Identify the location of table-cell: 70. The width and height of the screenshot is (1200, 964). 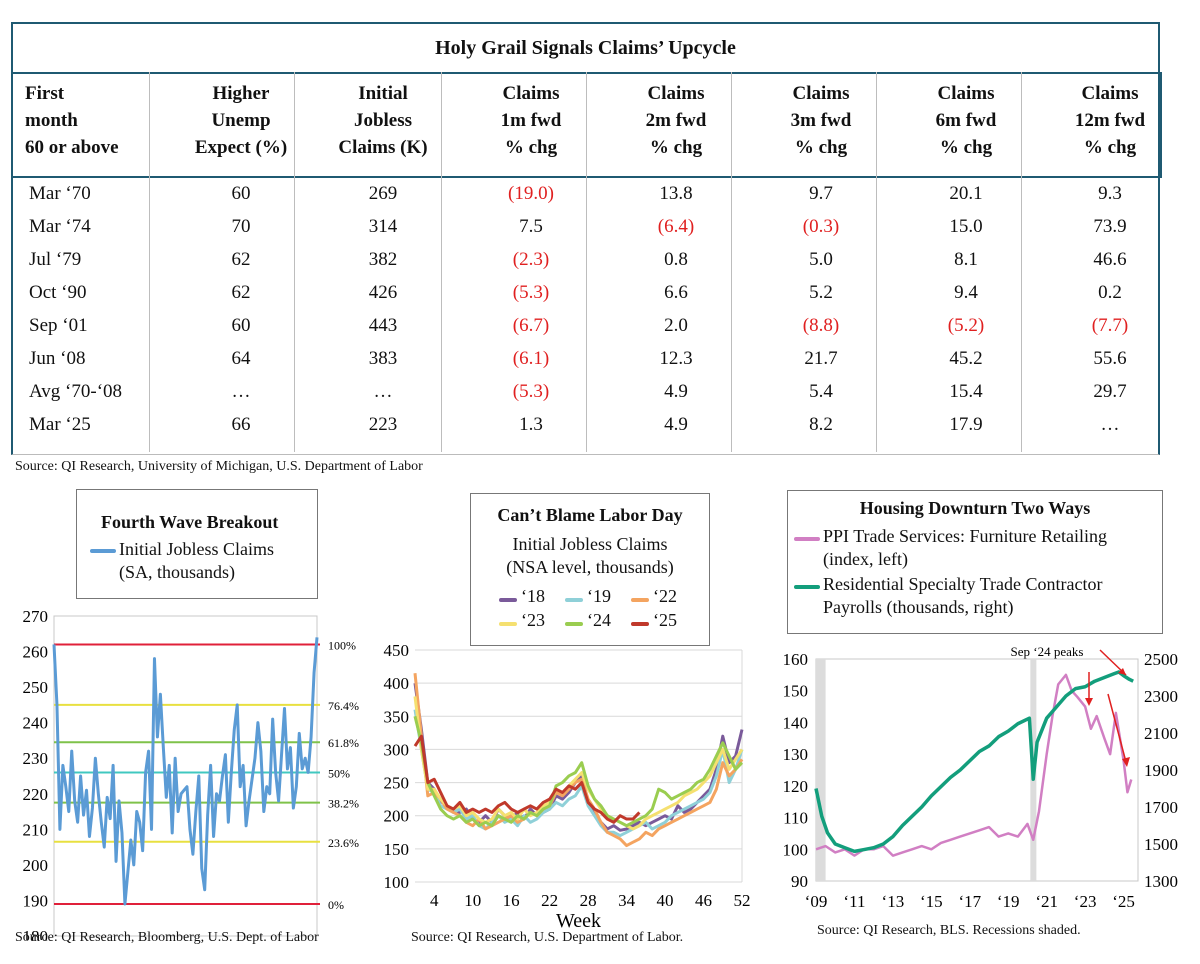
(241, 226).